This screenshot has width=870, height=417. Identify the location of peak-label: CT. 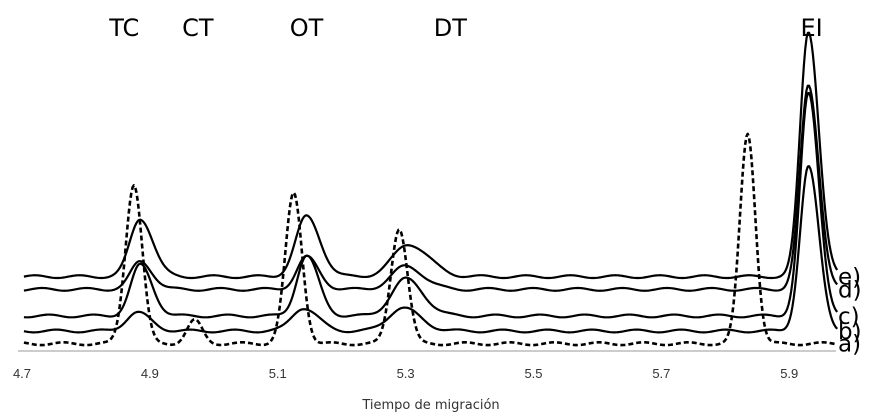
(198, 28).